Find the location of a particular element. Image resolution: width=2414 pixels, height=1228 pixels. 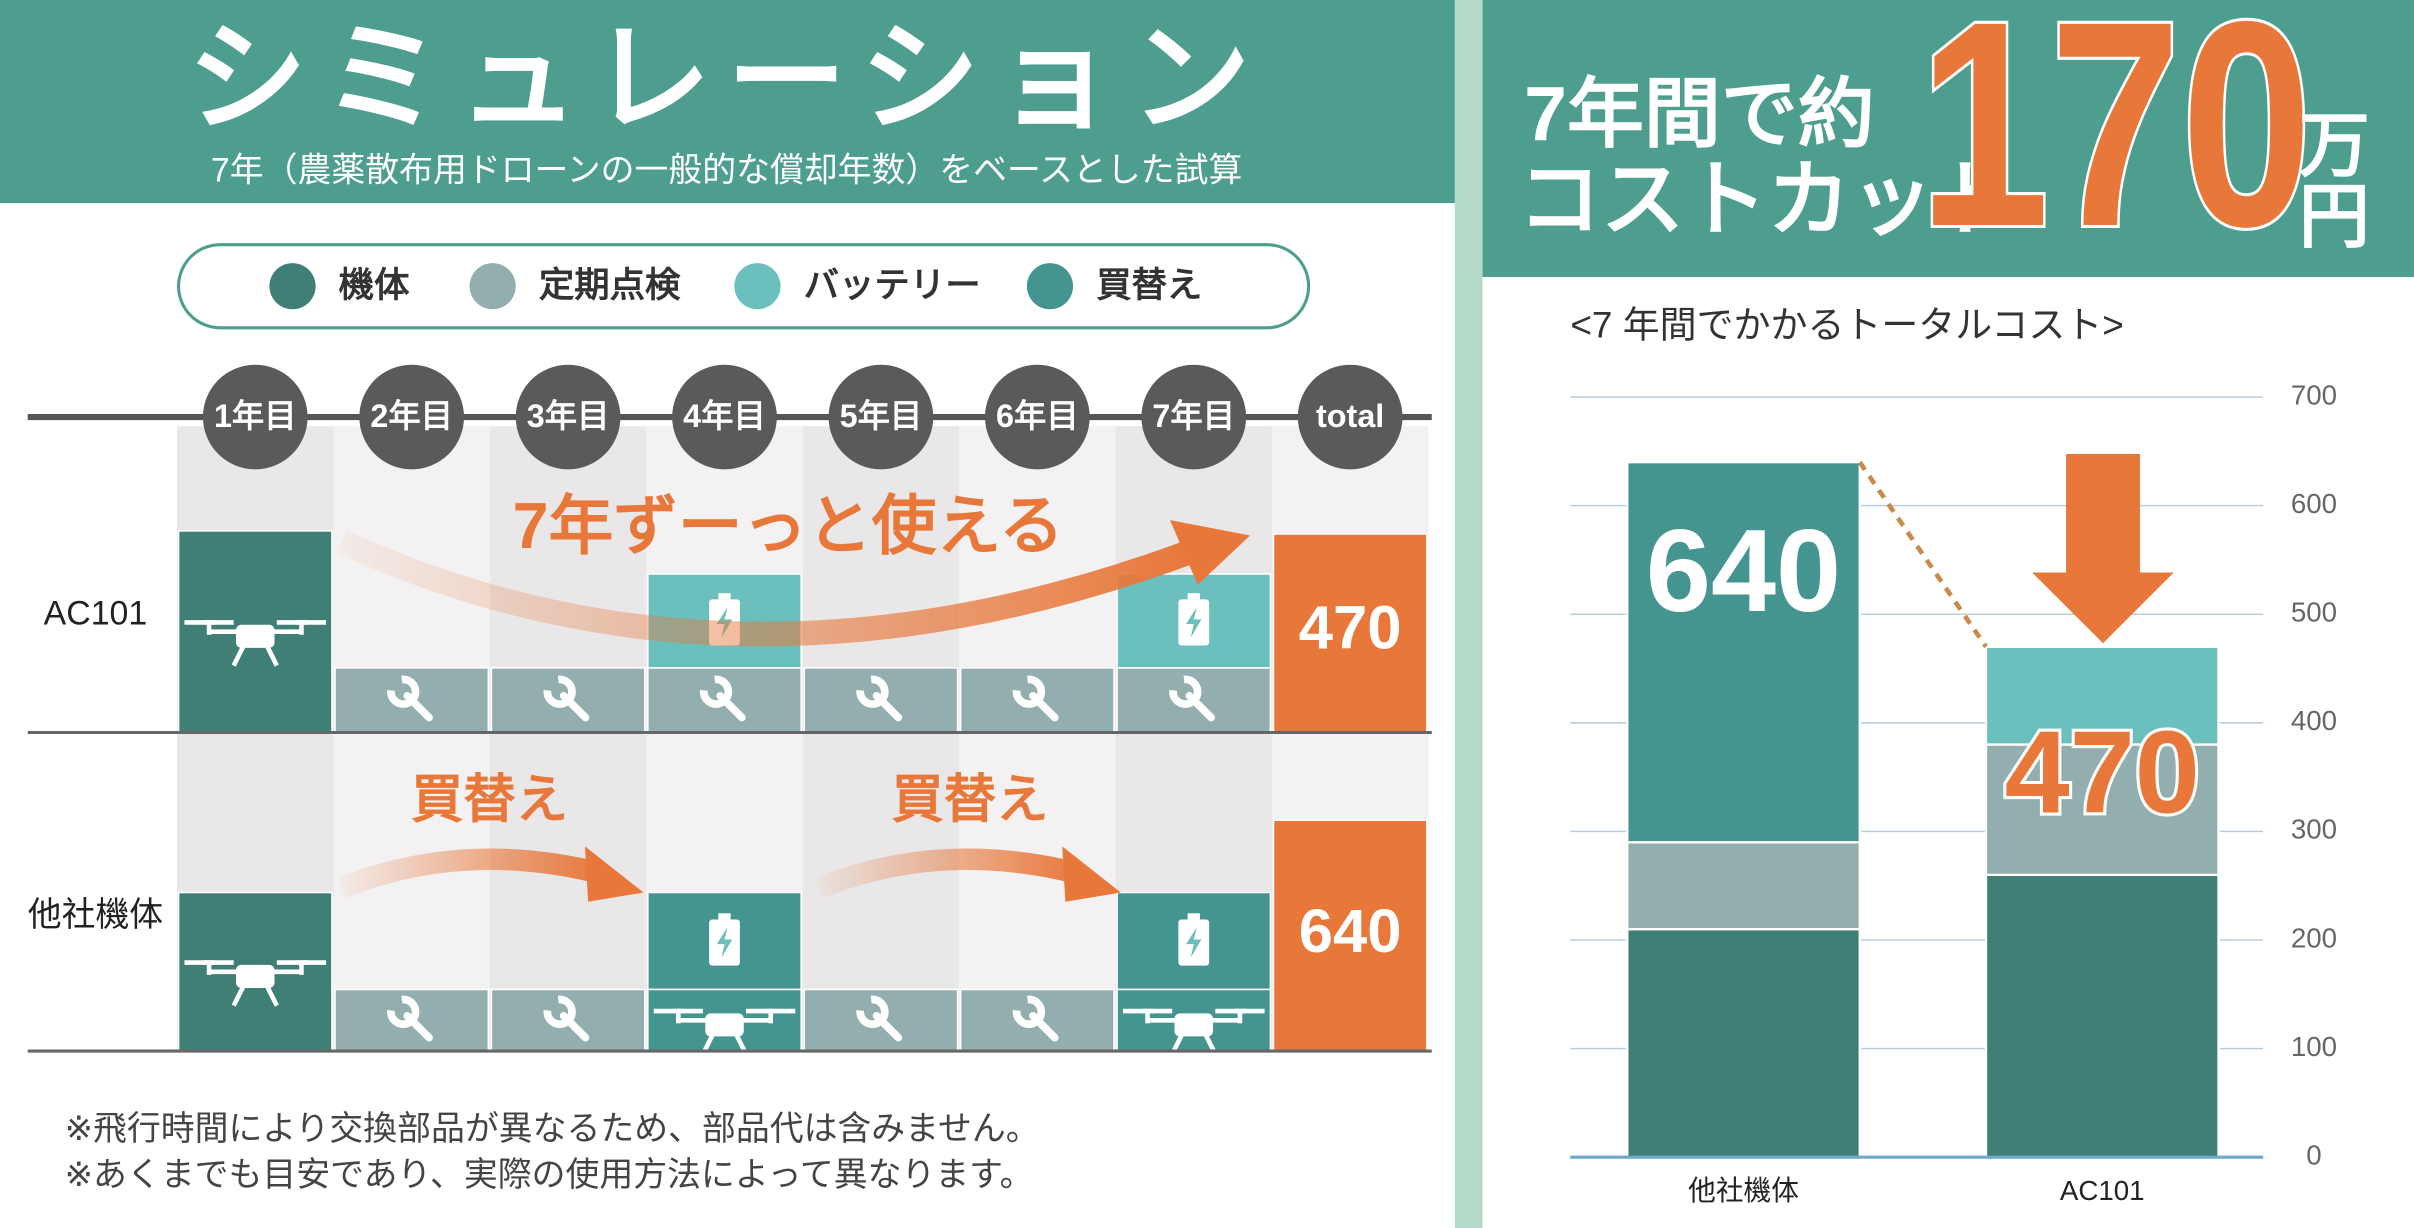

headline-unit: 万円 is located at coordinates (2328, 179).